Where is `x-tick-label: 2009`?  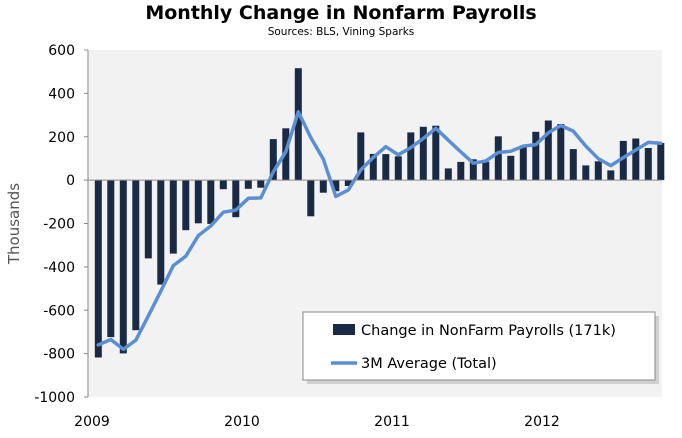 x-tick-label: 2009 is located at coordinates (92, 422).